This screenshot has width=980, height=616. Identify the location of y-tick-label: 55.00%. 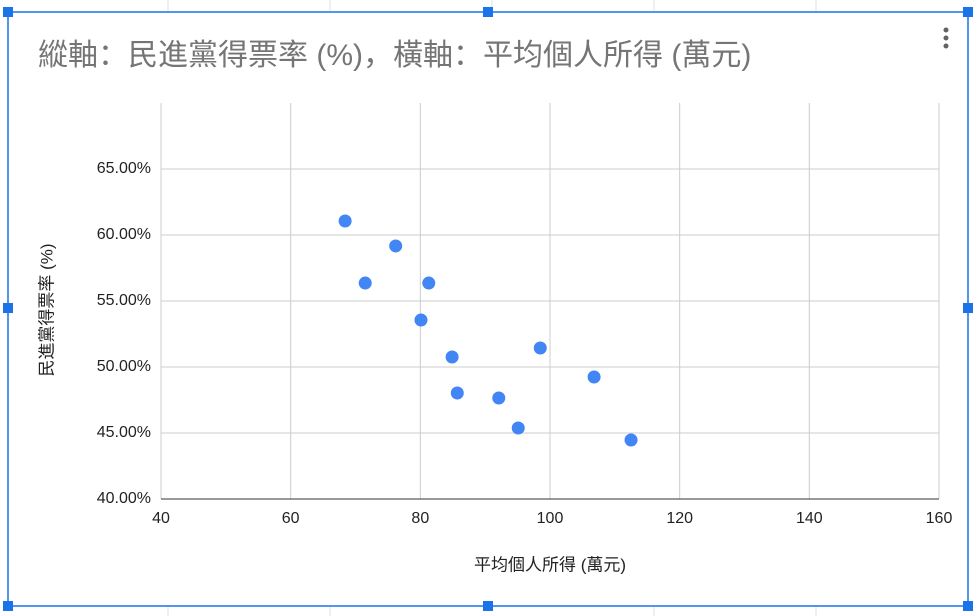
(124, 300).